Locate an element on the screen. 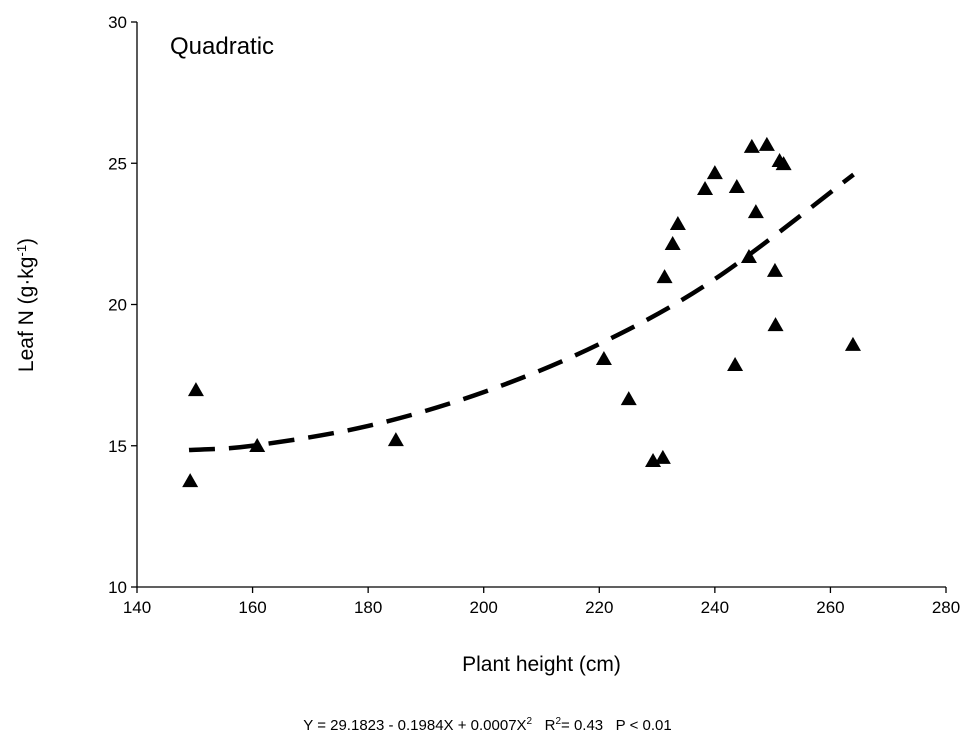 The image size is (975, 744). x-tick-label: 240 is located at coordinates (715, 607).